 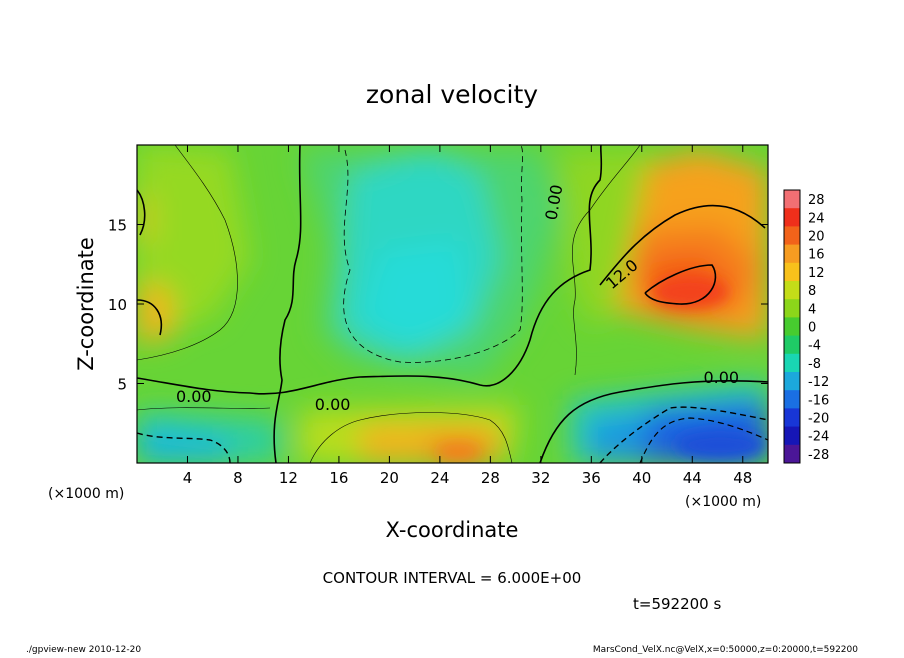 What do you see at coordinates (816, 273) in the screenshot?
I see `colorbar-label: 12` at bounding box center [816, 273].